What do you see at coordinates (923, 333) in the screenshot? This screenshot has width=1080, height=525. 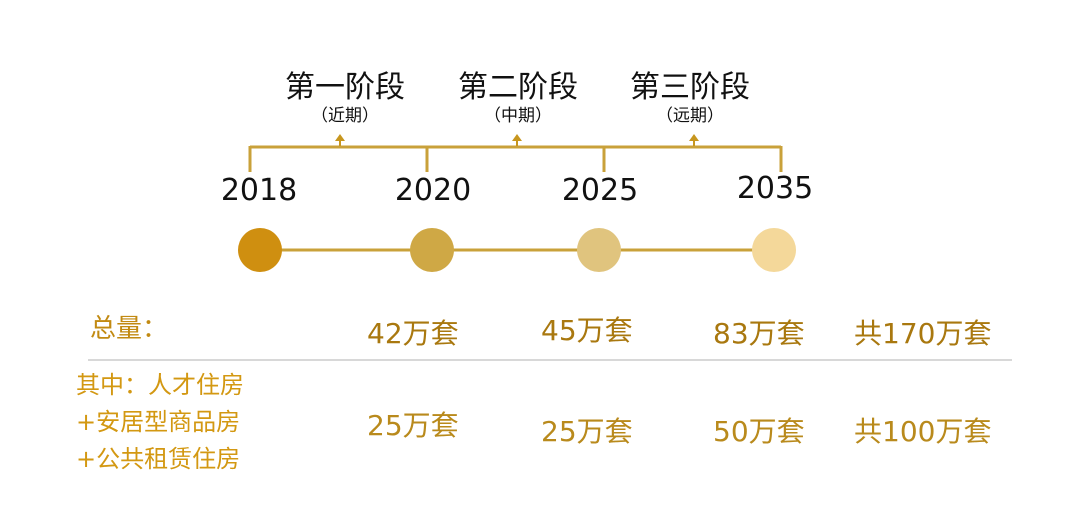 I see `total-value-sum: 共170万套` at bounding box center [923, 333].